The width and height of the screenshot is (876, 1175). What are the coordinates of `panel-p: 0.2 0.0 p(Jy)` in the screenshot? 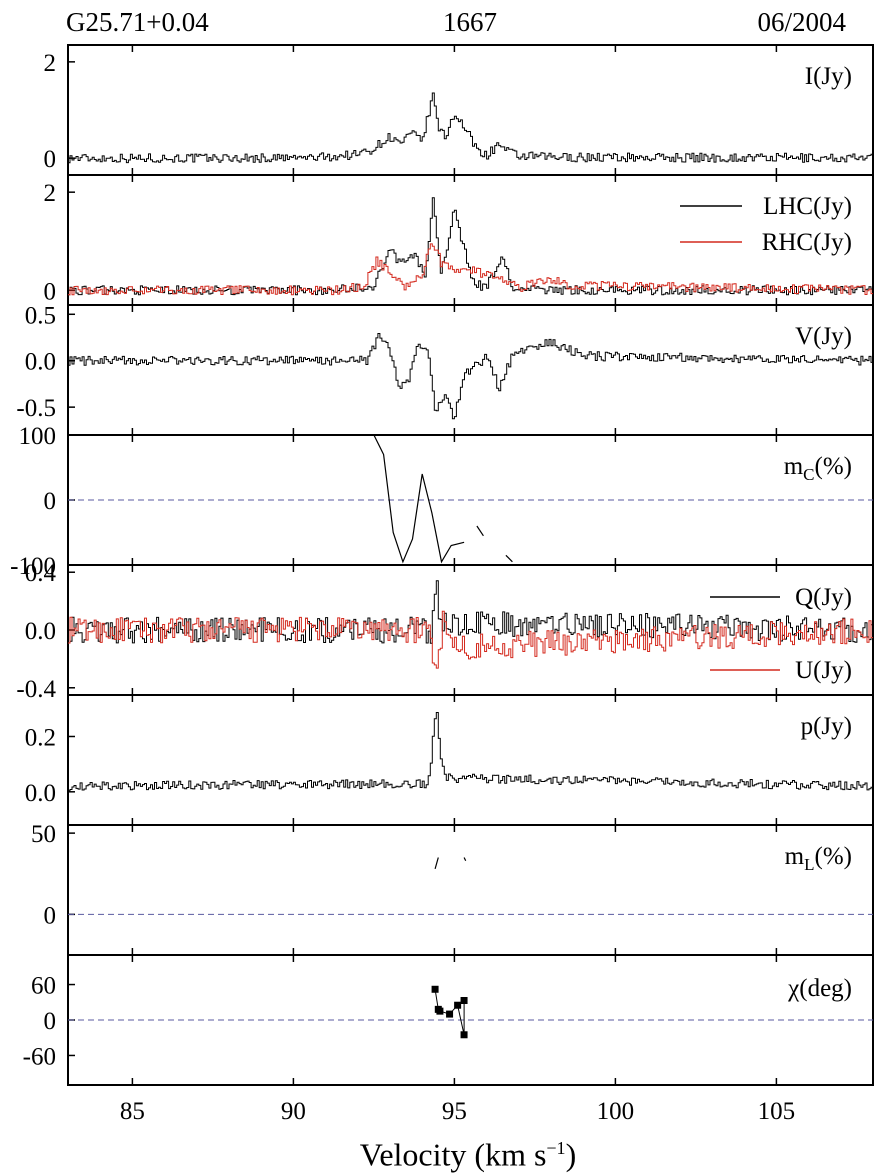 It's located at (449, 760).